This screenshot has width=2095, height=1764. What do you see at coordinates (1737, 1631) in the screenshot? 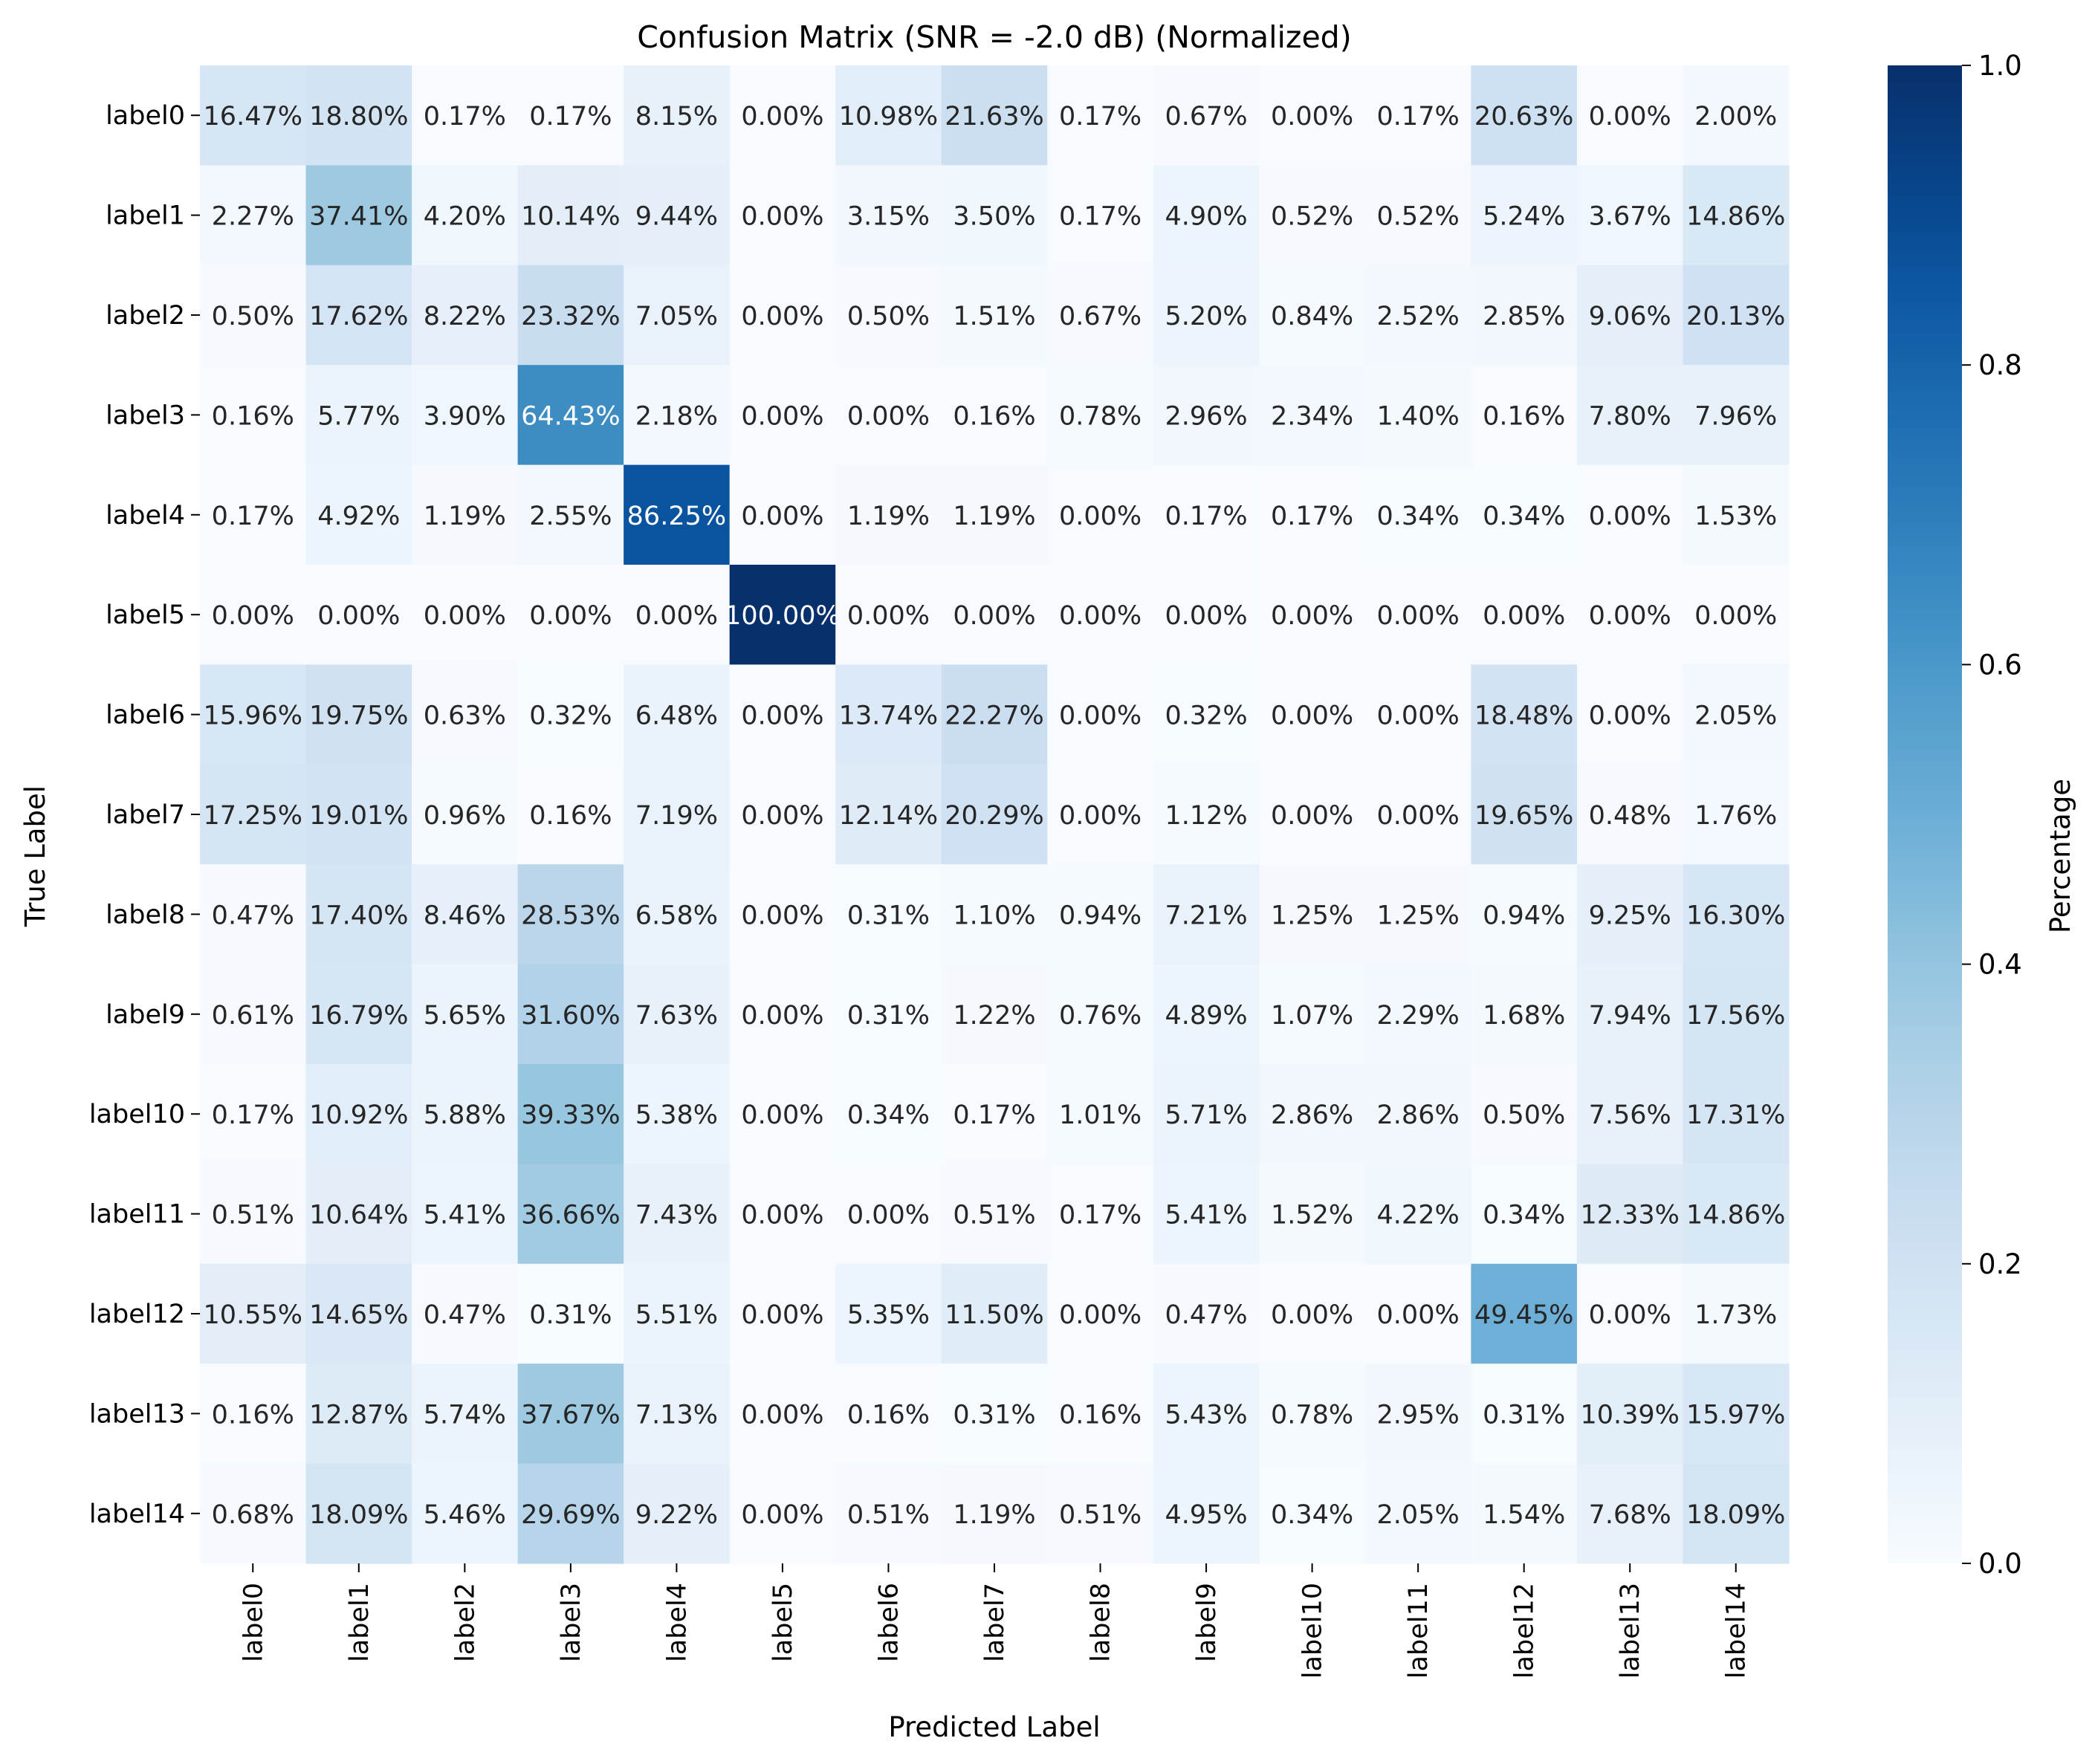
I see `x-tick-label: label14` at bounding box center [1737, 1631].